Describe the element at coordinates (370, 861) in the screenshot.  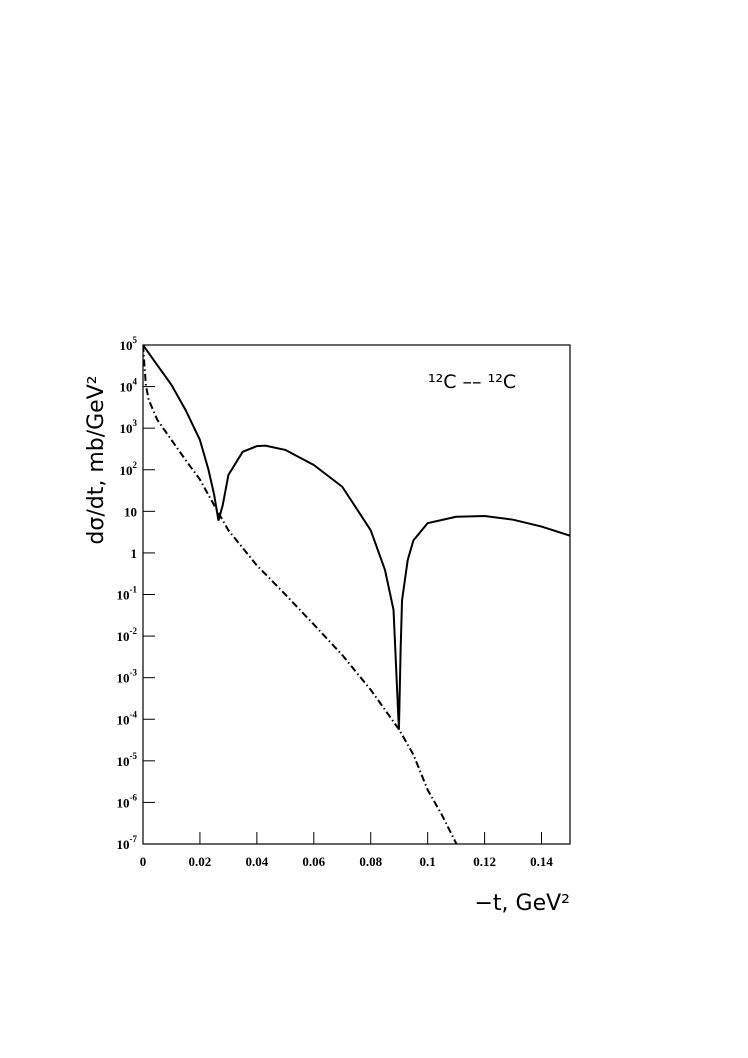
I see `x-tick-label: 0.08` at that location.